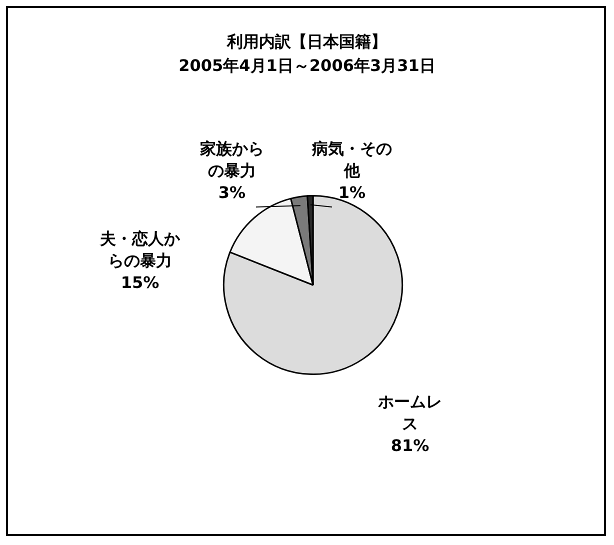  Describe the element at coordinates (231, 159) in the screenshot. I see `slice-label: 家族からの暴力` at that location.